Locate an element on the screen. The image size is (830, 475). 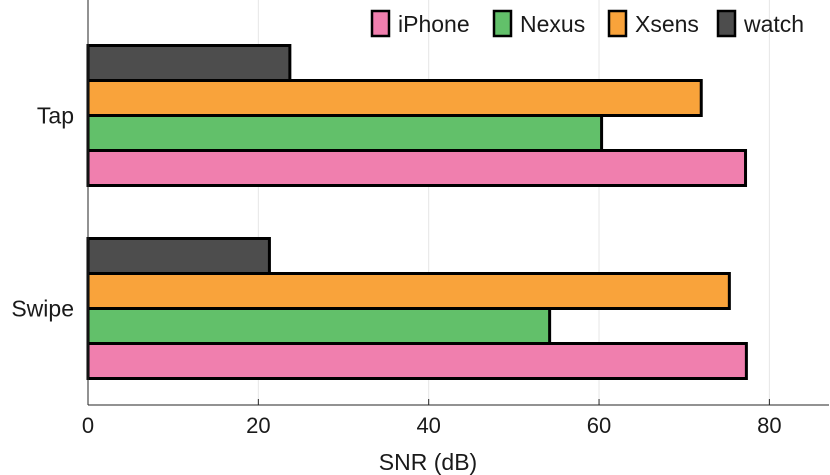
category-label-tap: Tap is located at coordinates (55, 116).